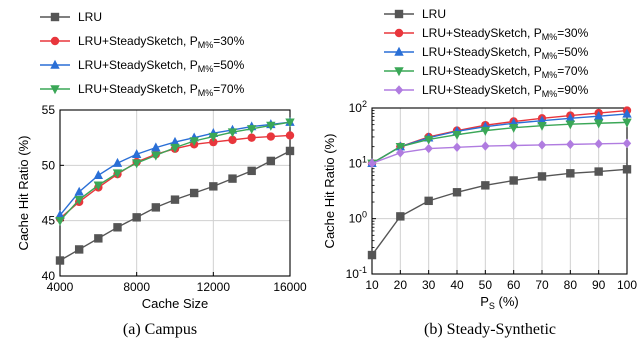  What do you see at coordinates (571, 285) in the screenshot?
I see `x-tick-label: 80` at bounding box center [571, 285].